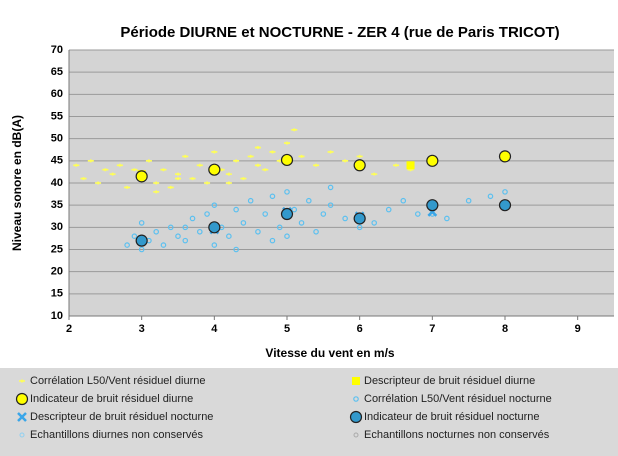 Image resolution: width=618 pixels, height=456 pixels. Describe the element at coordinates (457, 435) in the screenshot. I see `legend-label: Echantillons nocturnes non conservés` at that location.